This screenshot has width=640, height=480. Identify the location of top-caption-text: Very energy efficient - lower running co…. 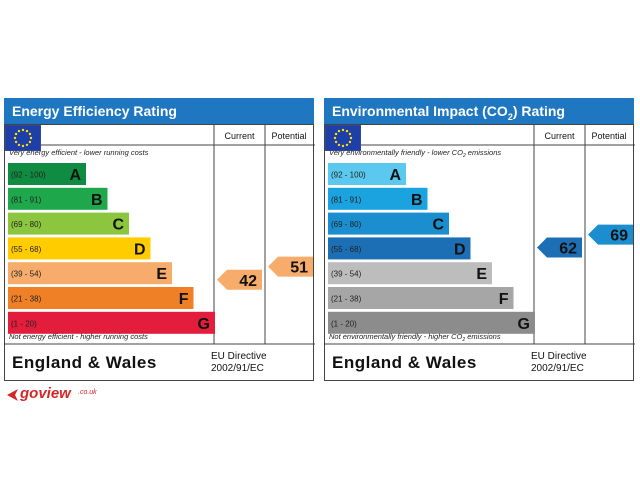
(79, 152).